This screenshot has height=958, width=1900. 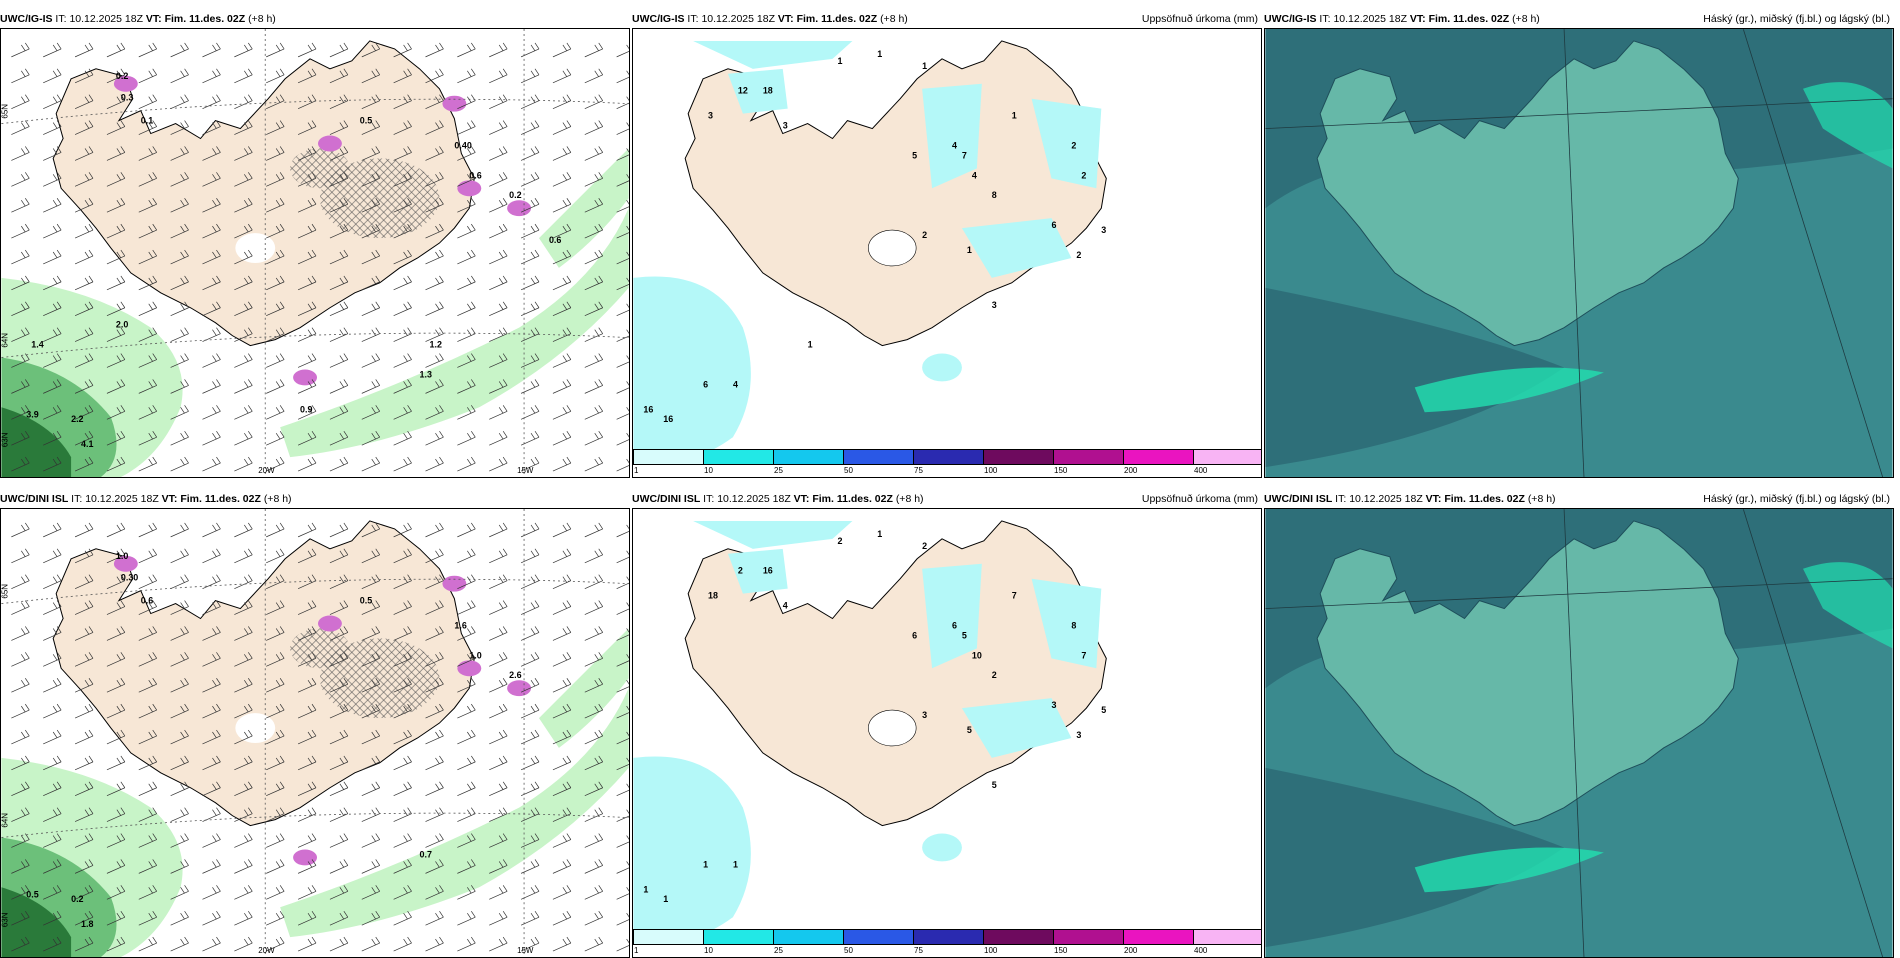 What do you see at coordinates (32, 414) in the screenshot?
I see `precip-value-label: 3.9` at bounding box center [32, 414].